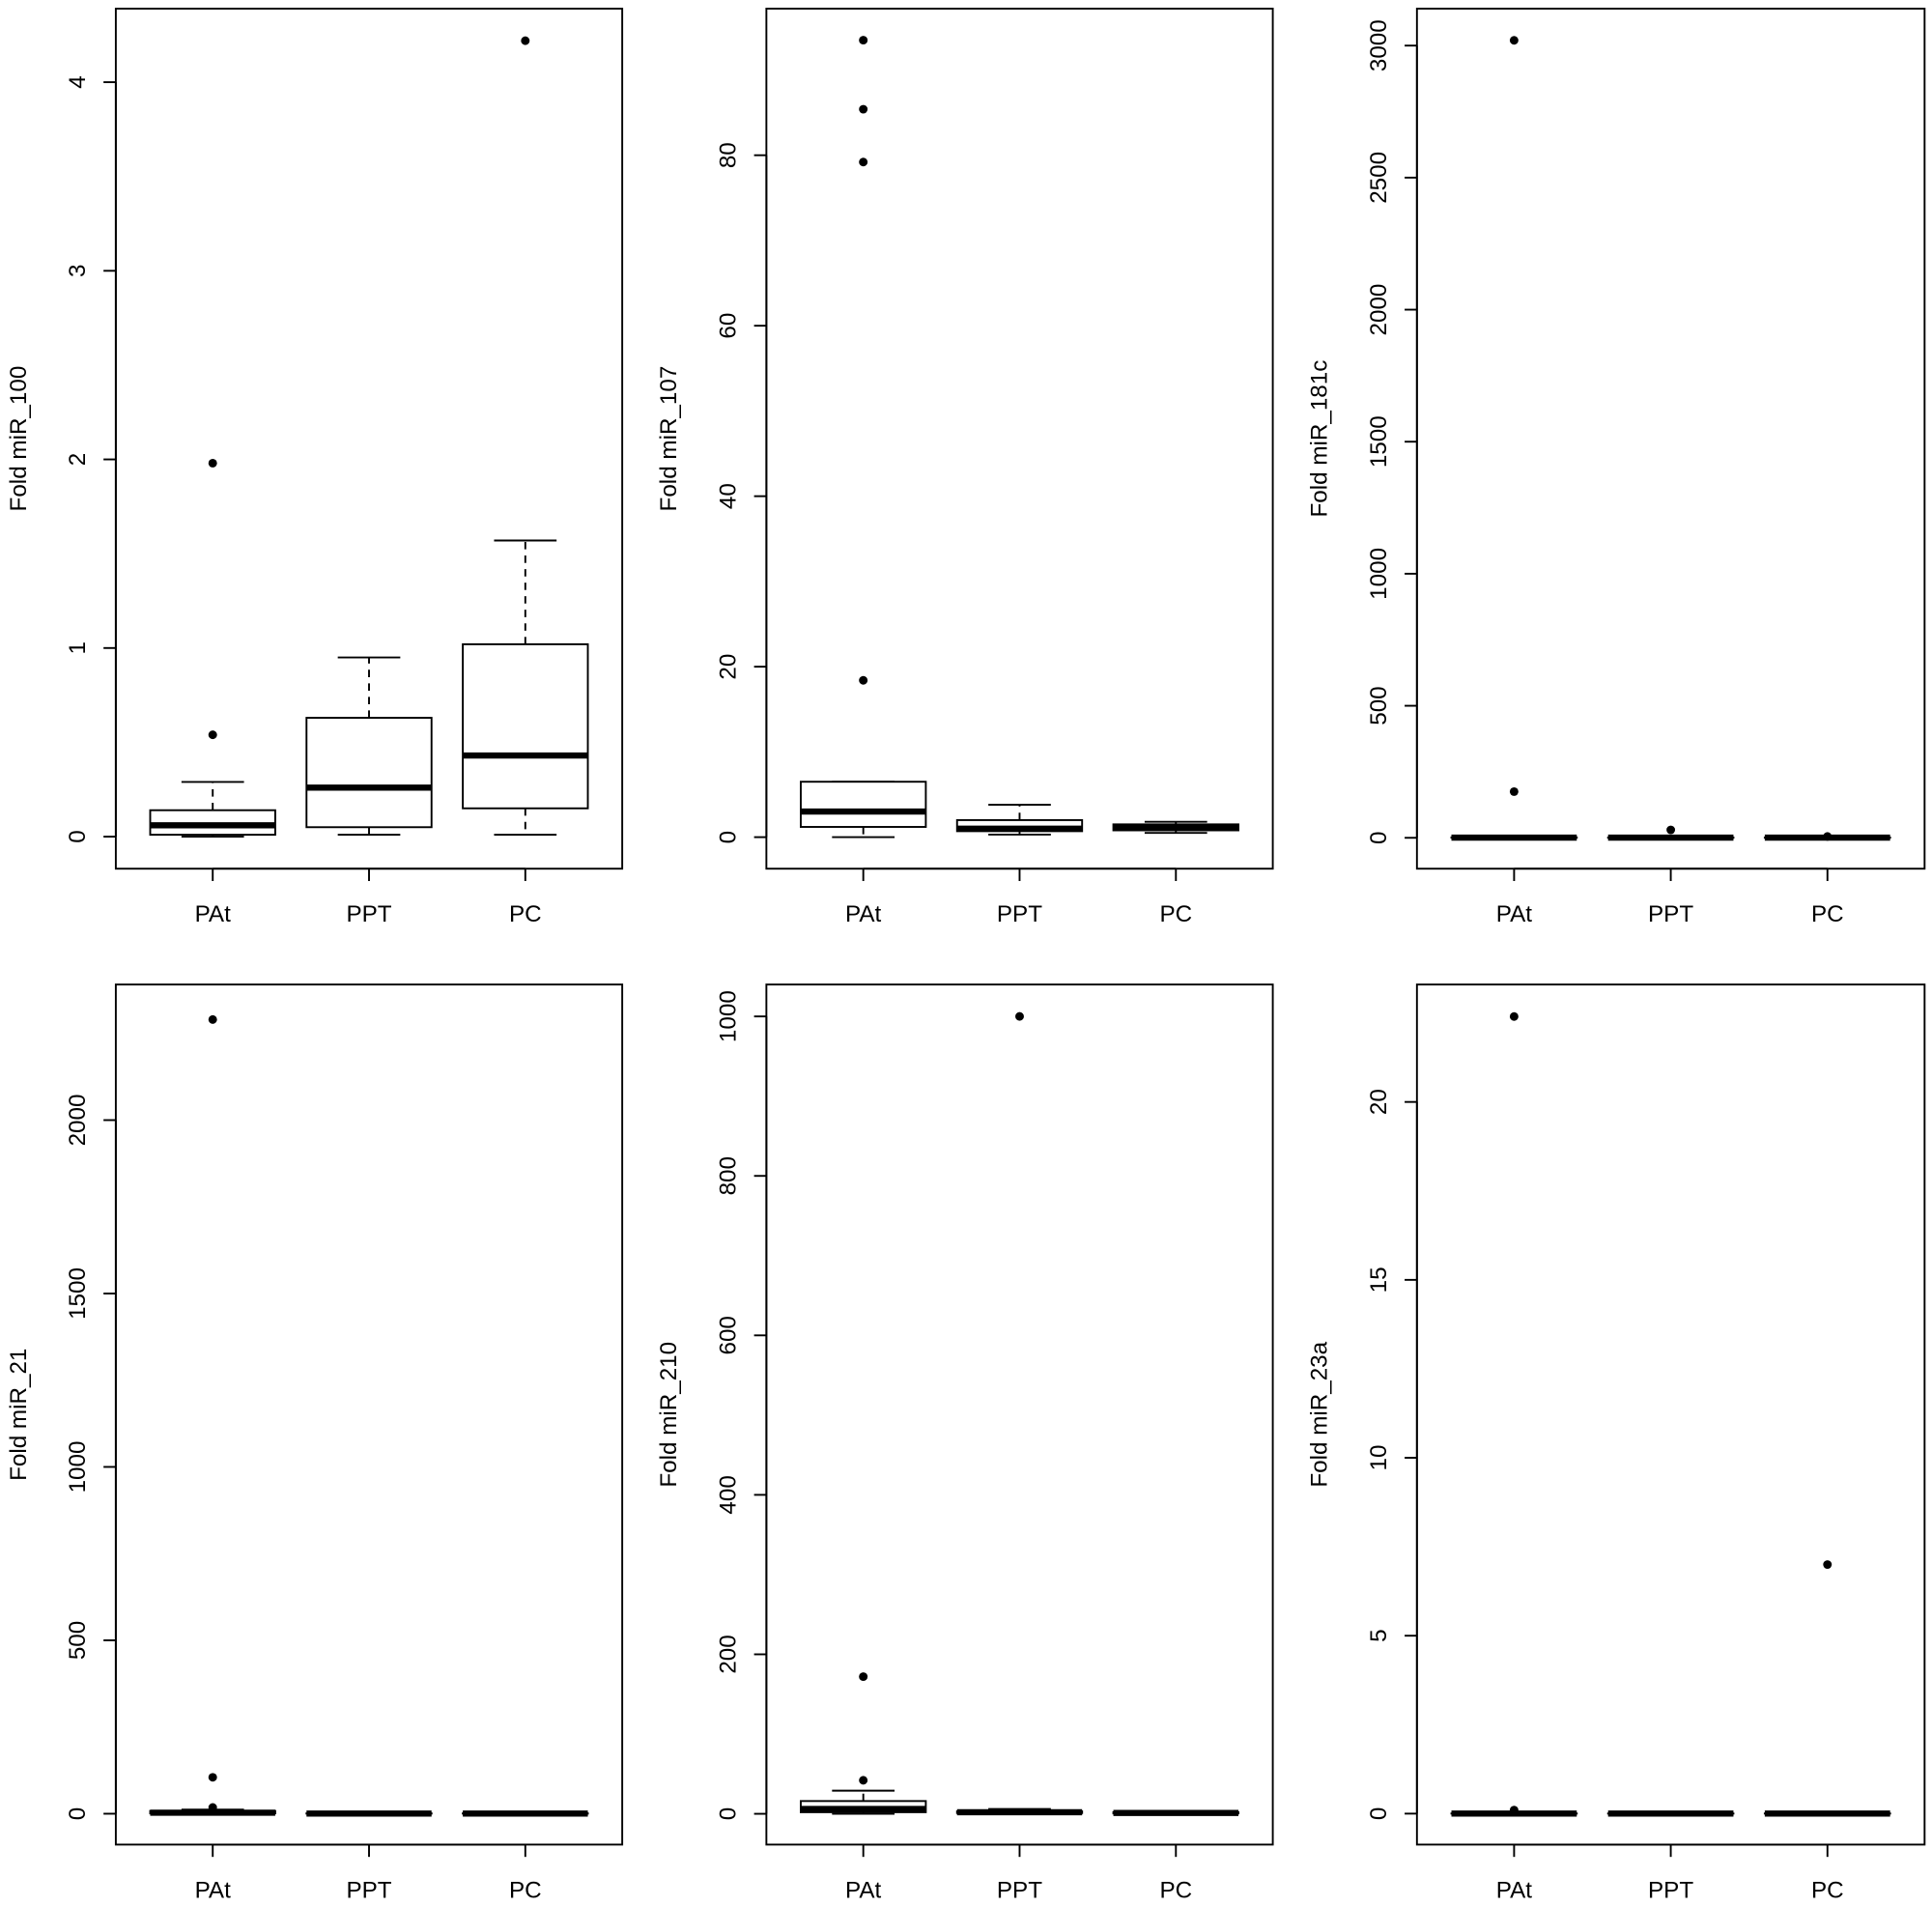  What do you see at coordinates (19, 439) in the screenshot?
I see `y-axis-label: Fold miR_100` at bounding box center [19, 439].